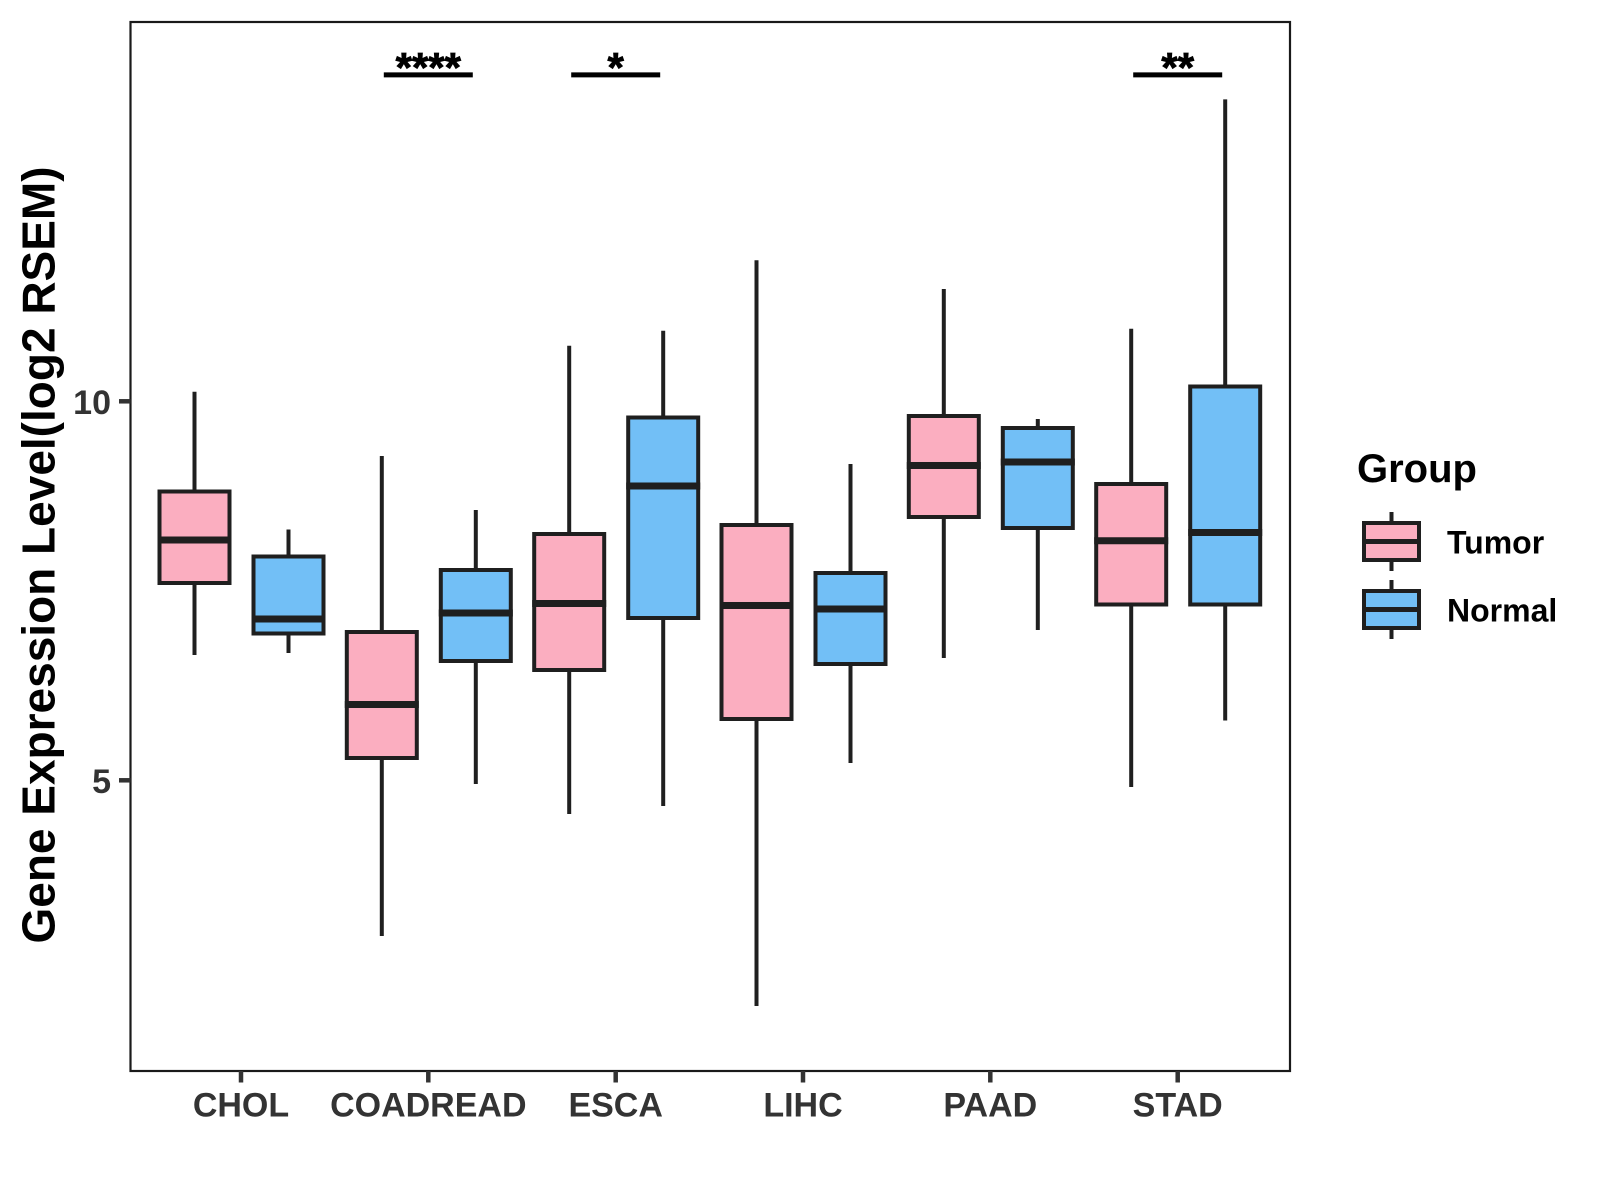  Describe the element at coordinates (802, 1106) in the screenshot. I see `svg-text: LIHC` at that location.